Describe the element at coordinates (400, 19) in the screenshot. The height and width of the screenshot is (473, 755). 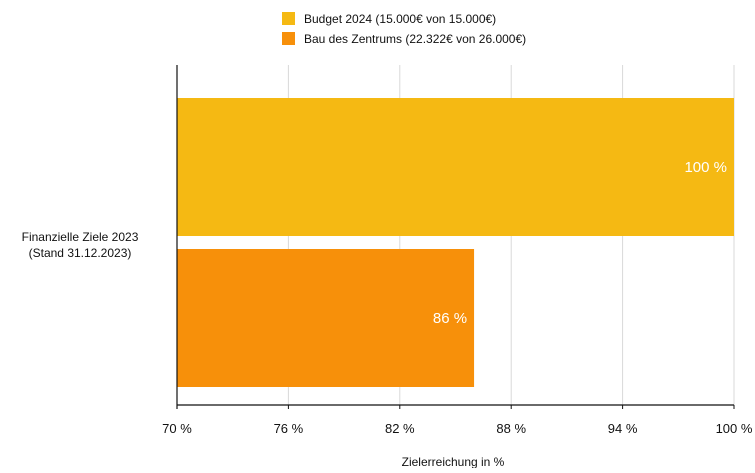
I see `legend-label: Budget 2024 (15.000€ von 15.000€)` at that location.